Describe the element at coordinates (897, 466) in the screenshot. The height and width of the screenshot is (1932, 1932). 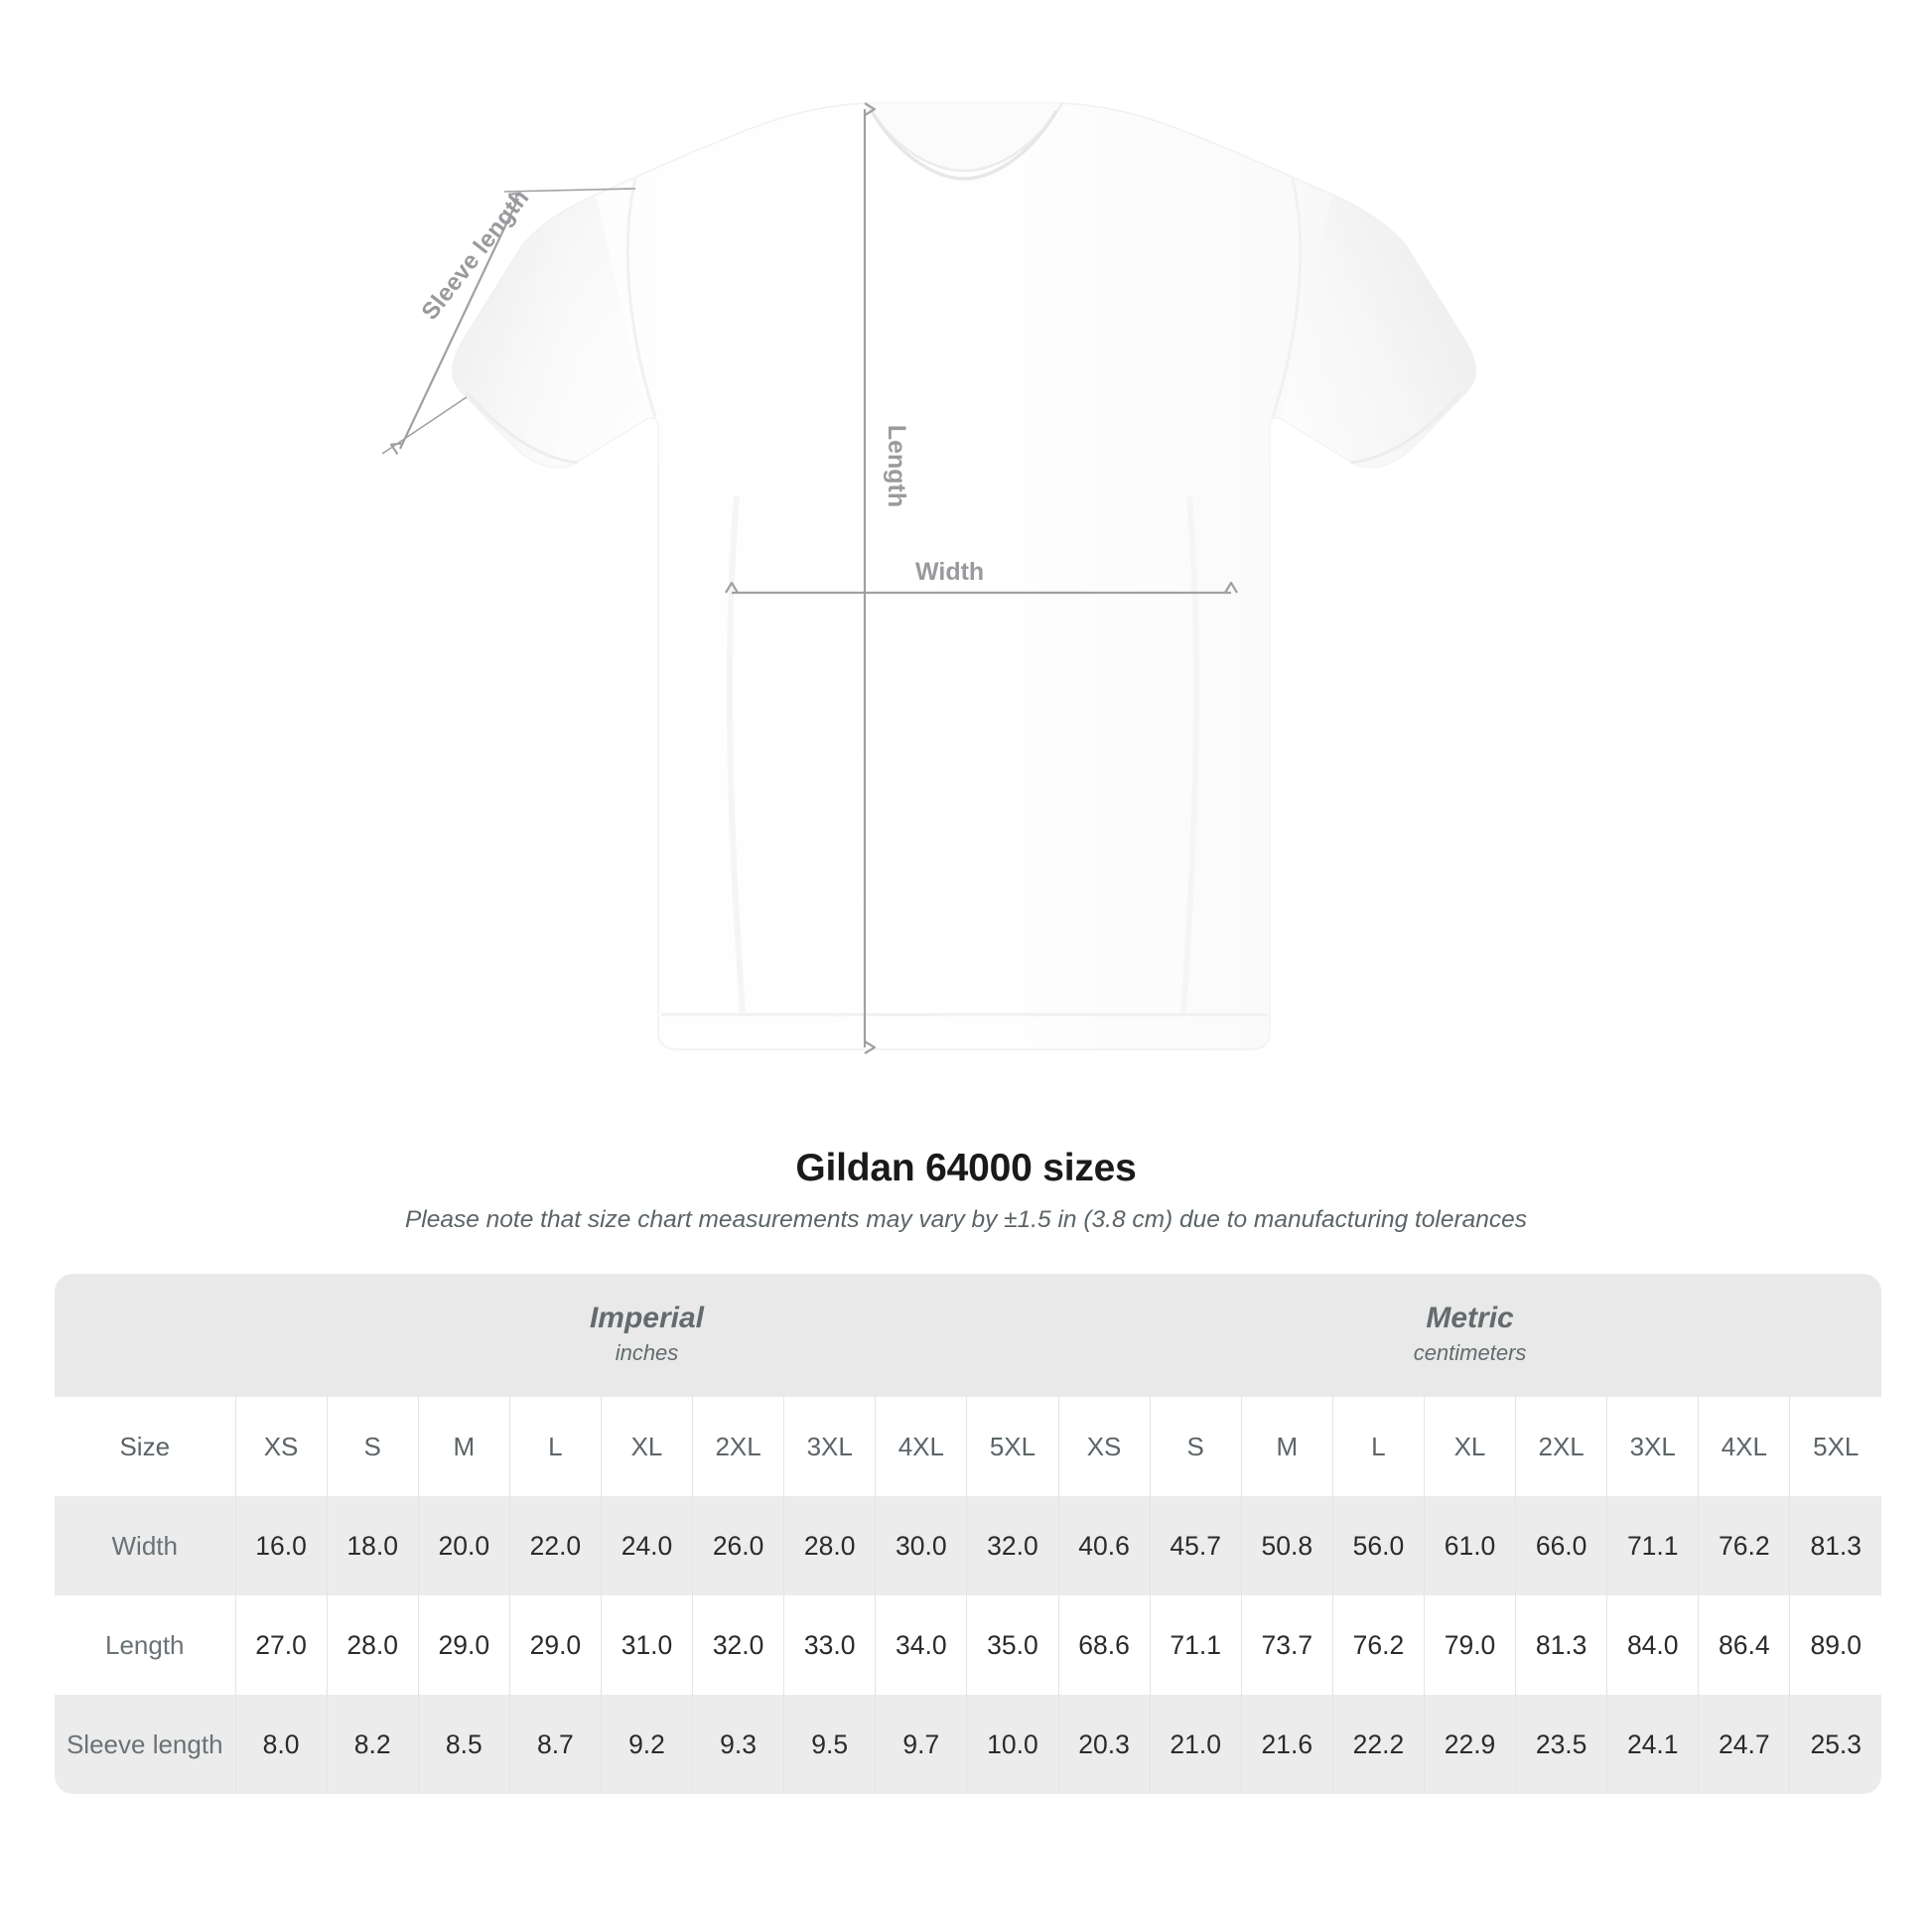
I see `length-label: Length` at that location.